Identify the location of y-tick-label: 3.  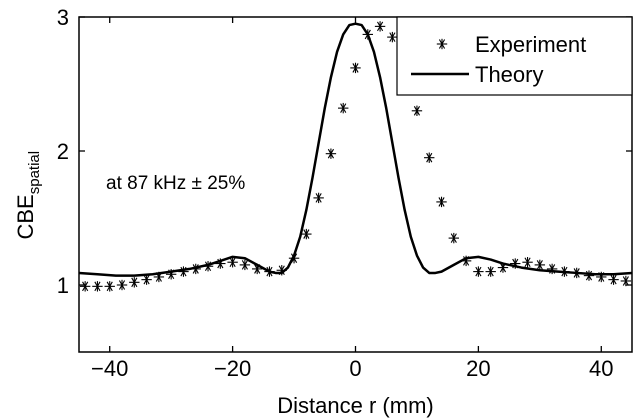
(63, 17).